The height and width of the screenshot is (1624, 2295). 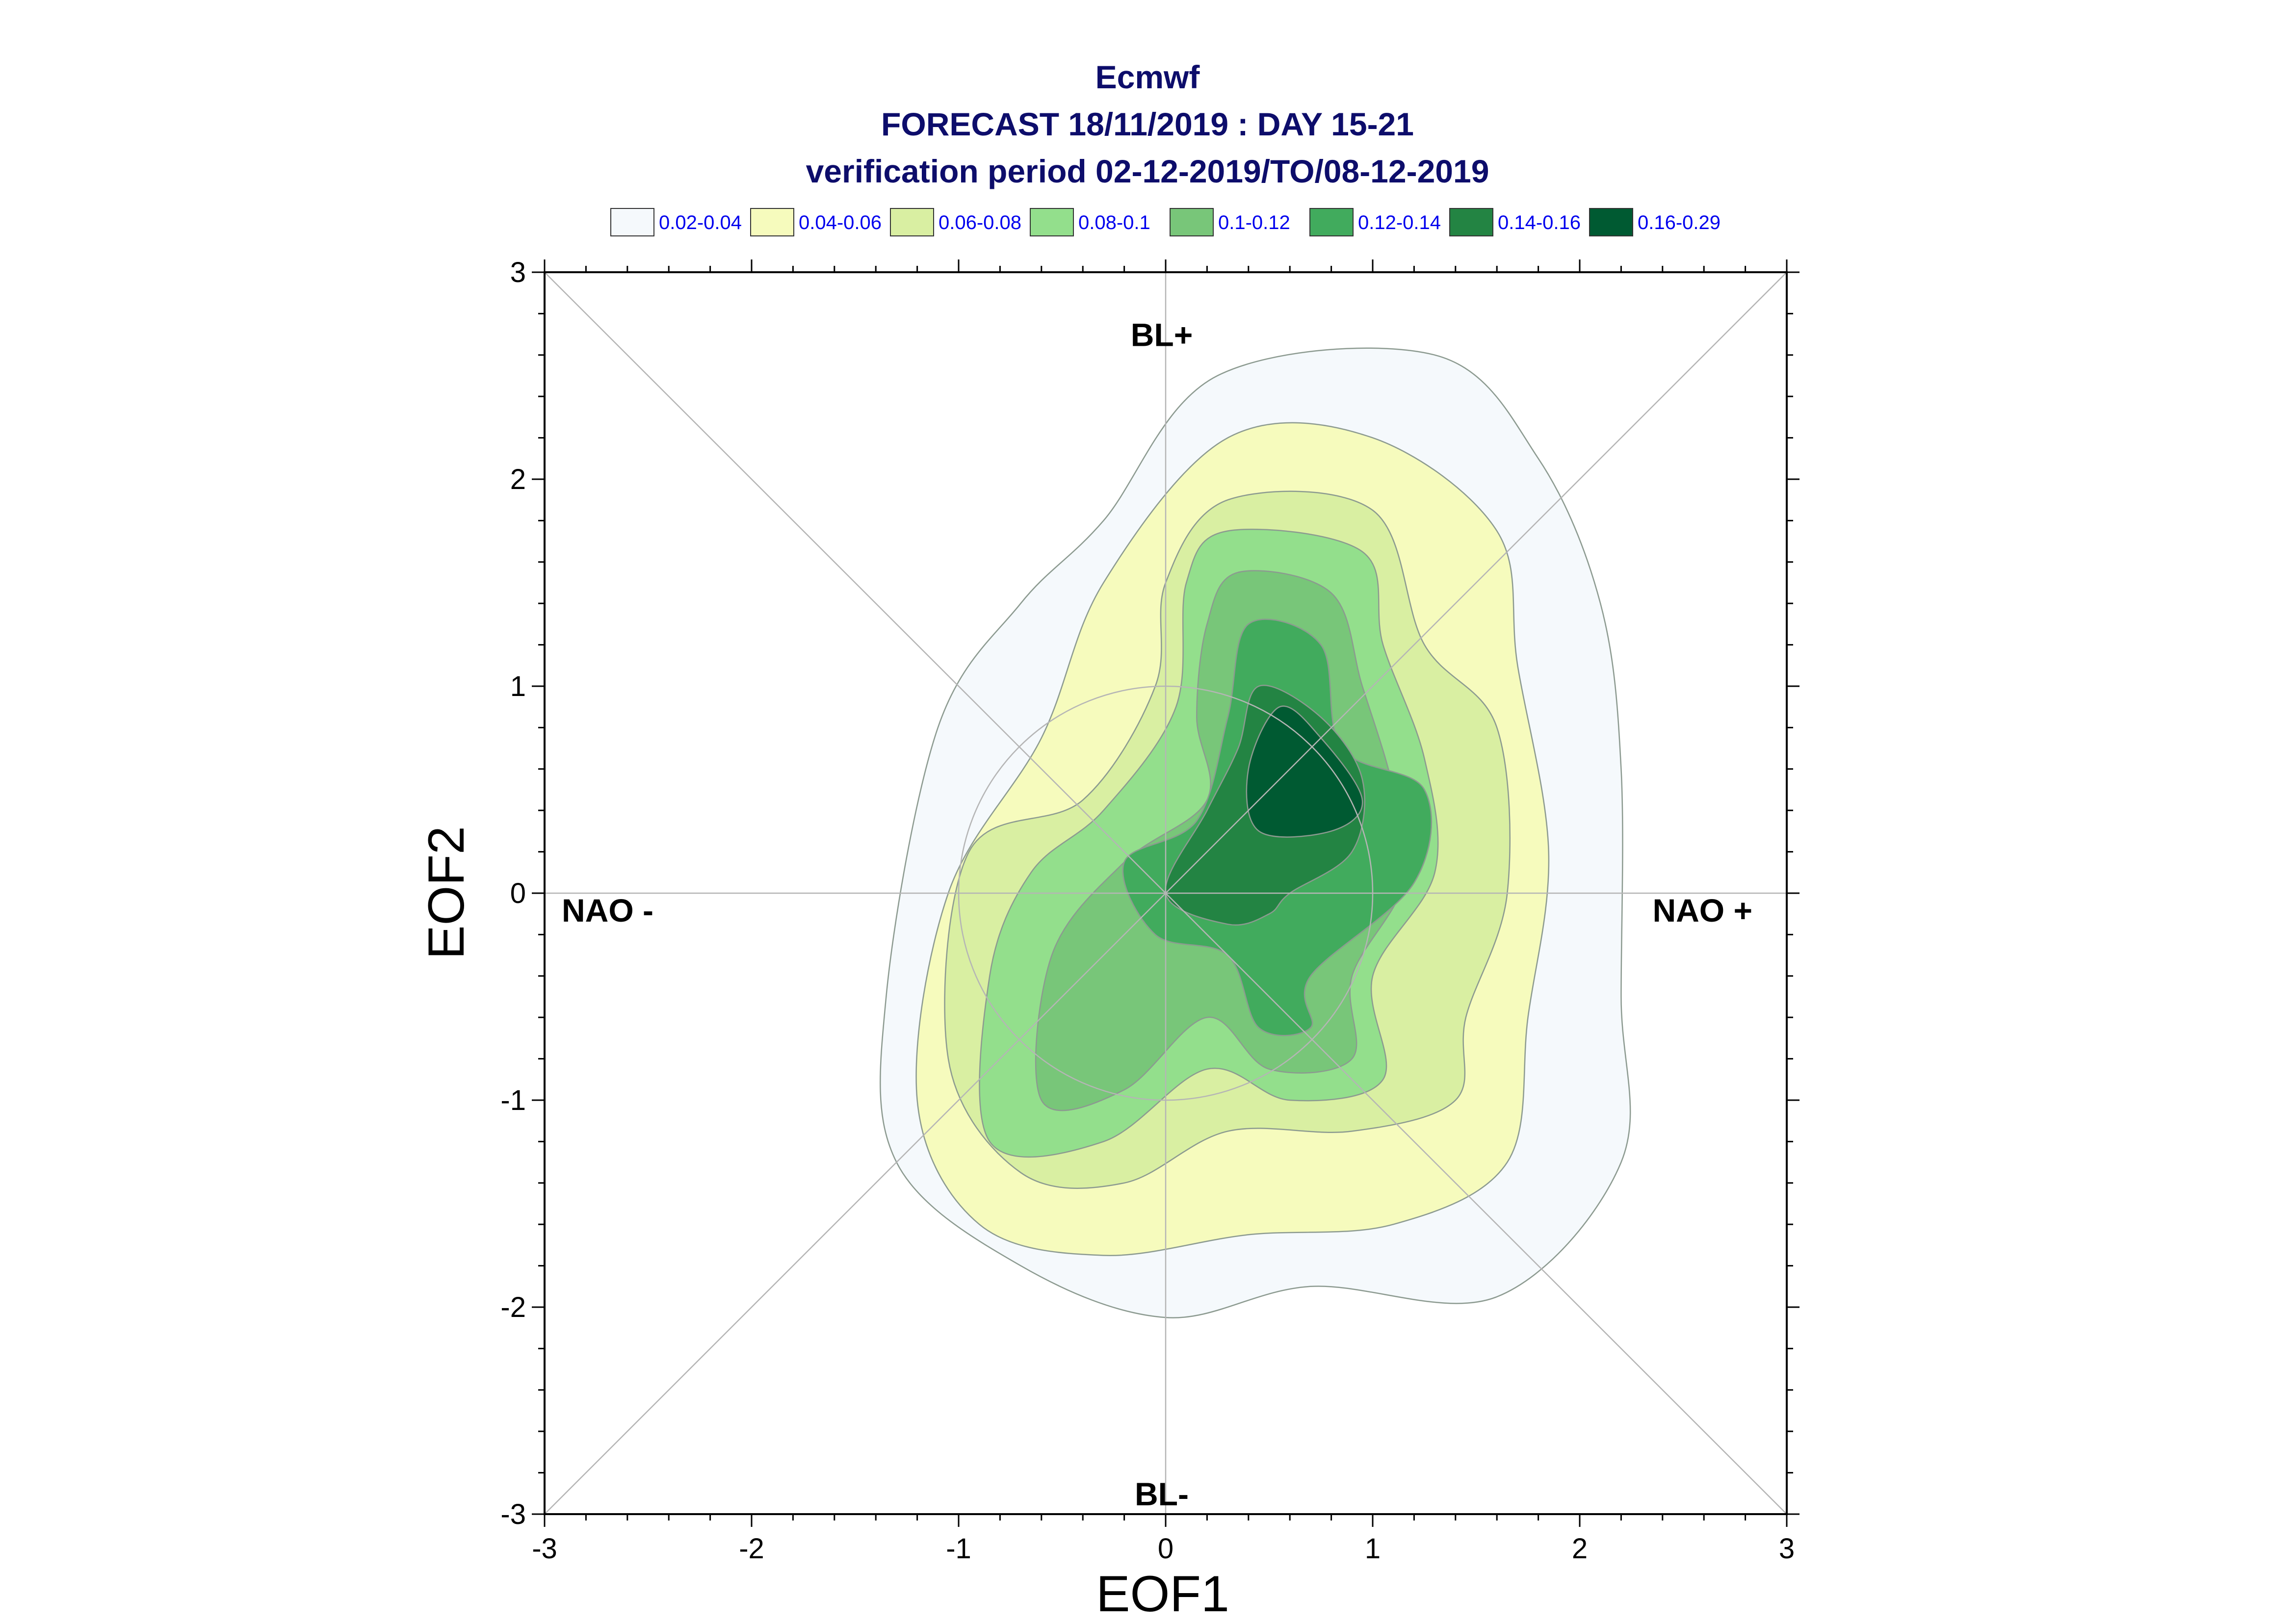 I want to click on y-tick-label: 0, so click(x=518, y=893).